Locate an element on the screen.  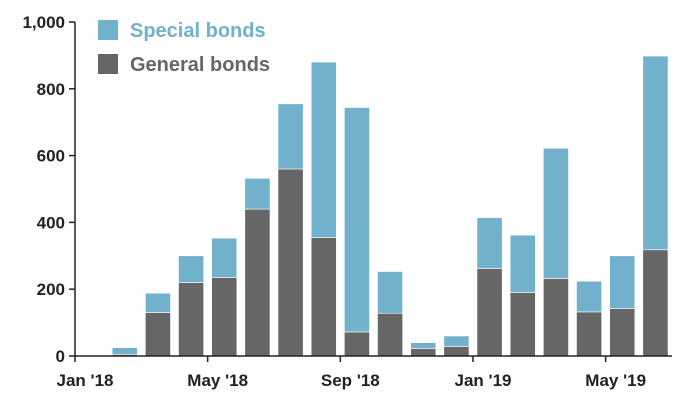
x-tick-label: May '19 is located at coordinates (615, 380).